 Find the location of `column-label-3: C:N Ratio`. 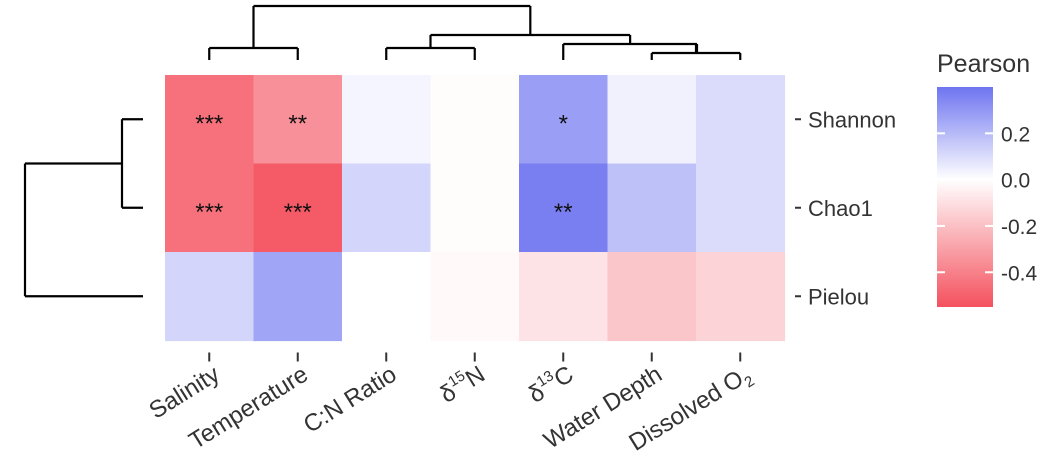

column-label-3: C:N Ratio is located at coordinates (350, 400).